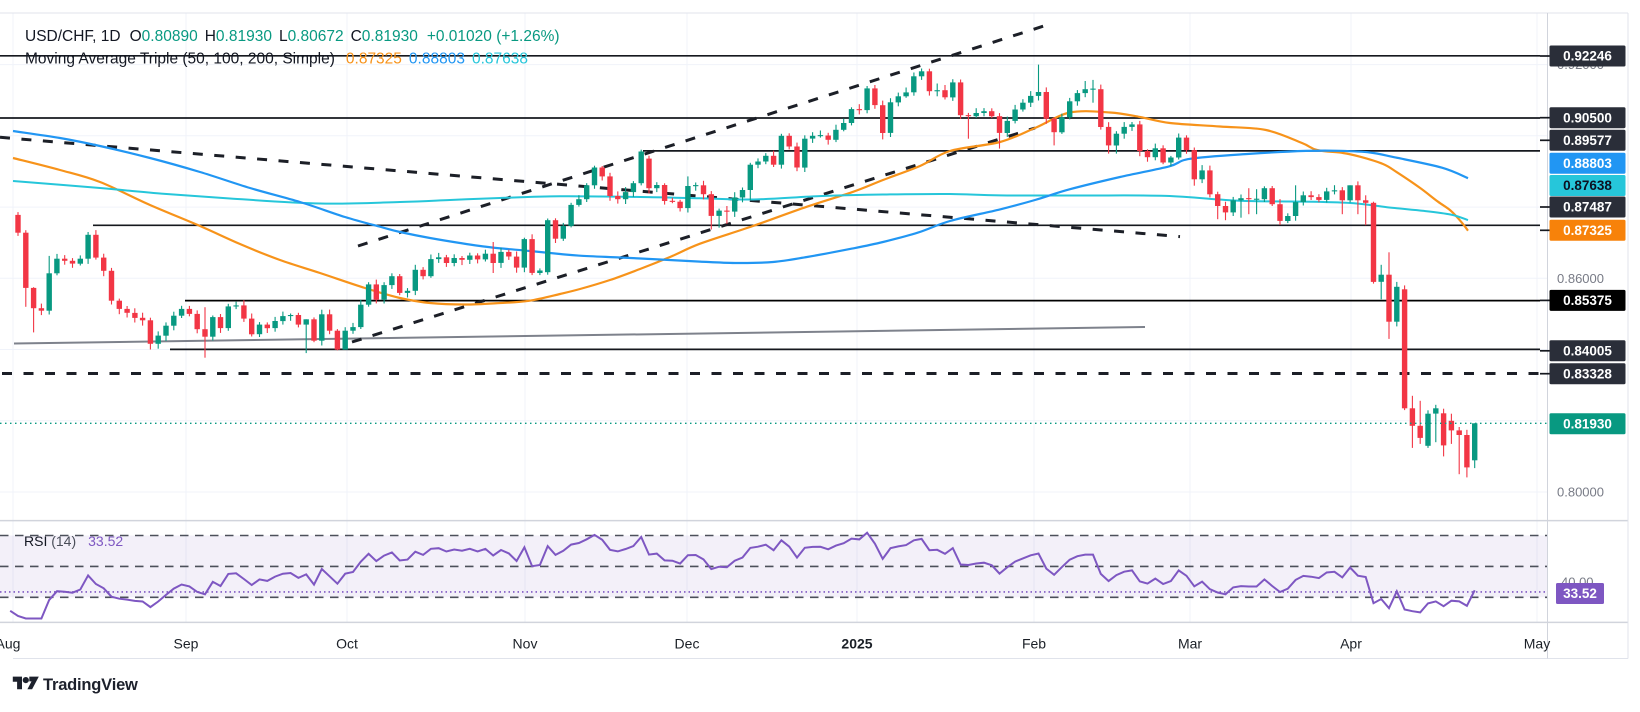  What do you see at coordinates (347, 644) in the screenshot?
I see `svg-text: Oct` at bounding box center [347, 644].